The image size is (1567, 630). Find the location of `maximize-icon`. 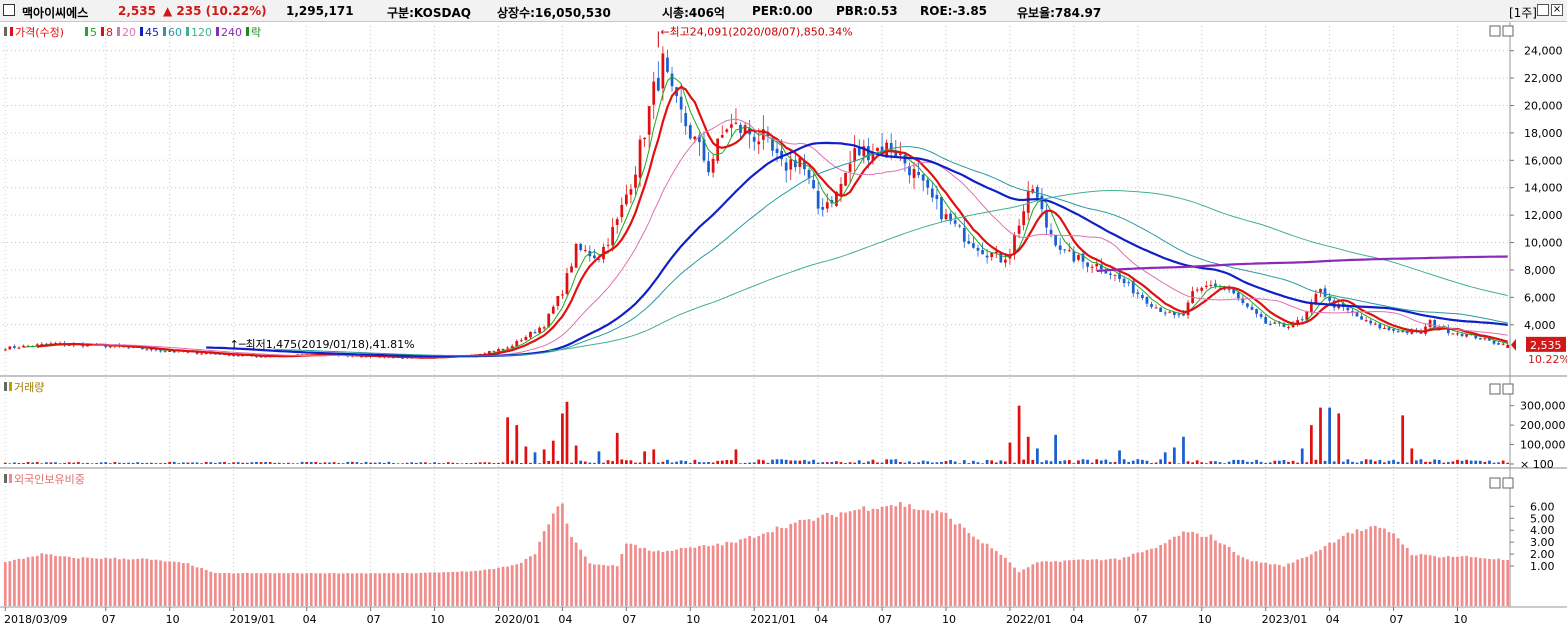

maximize-icon is located at coordinates (1543, 10).